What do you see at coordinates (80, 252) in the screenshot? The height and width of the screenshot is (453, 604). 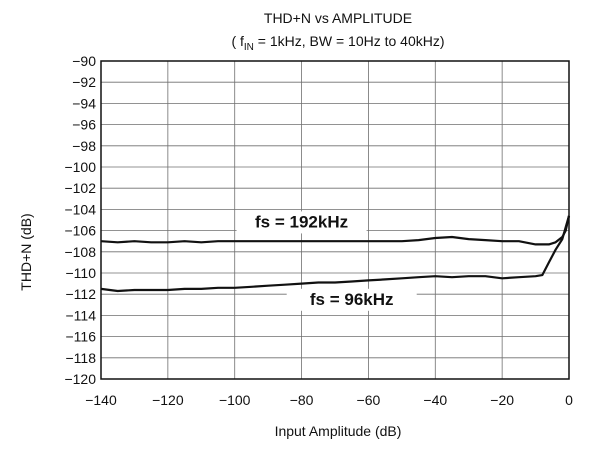 I see `y-tick-label: −108` at bounding box center [80, 252].